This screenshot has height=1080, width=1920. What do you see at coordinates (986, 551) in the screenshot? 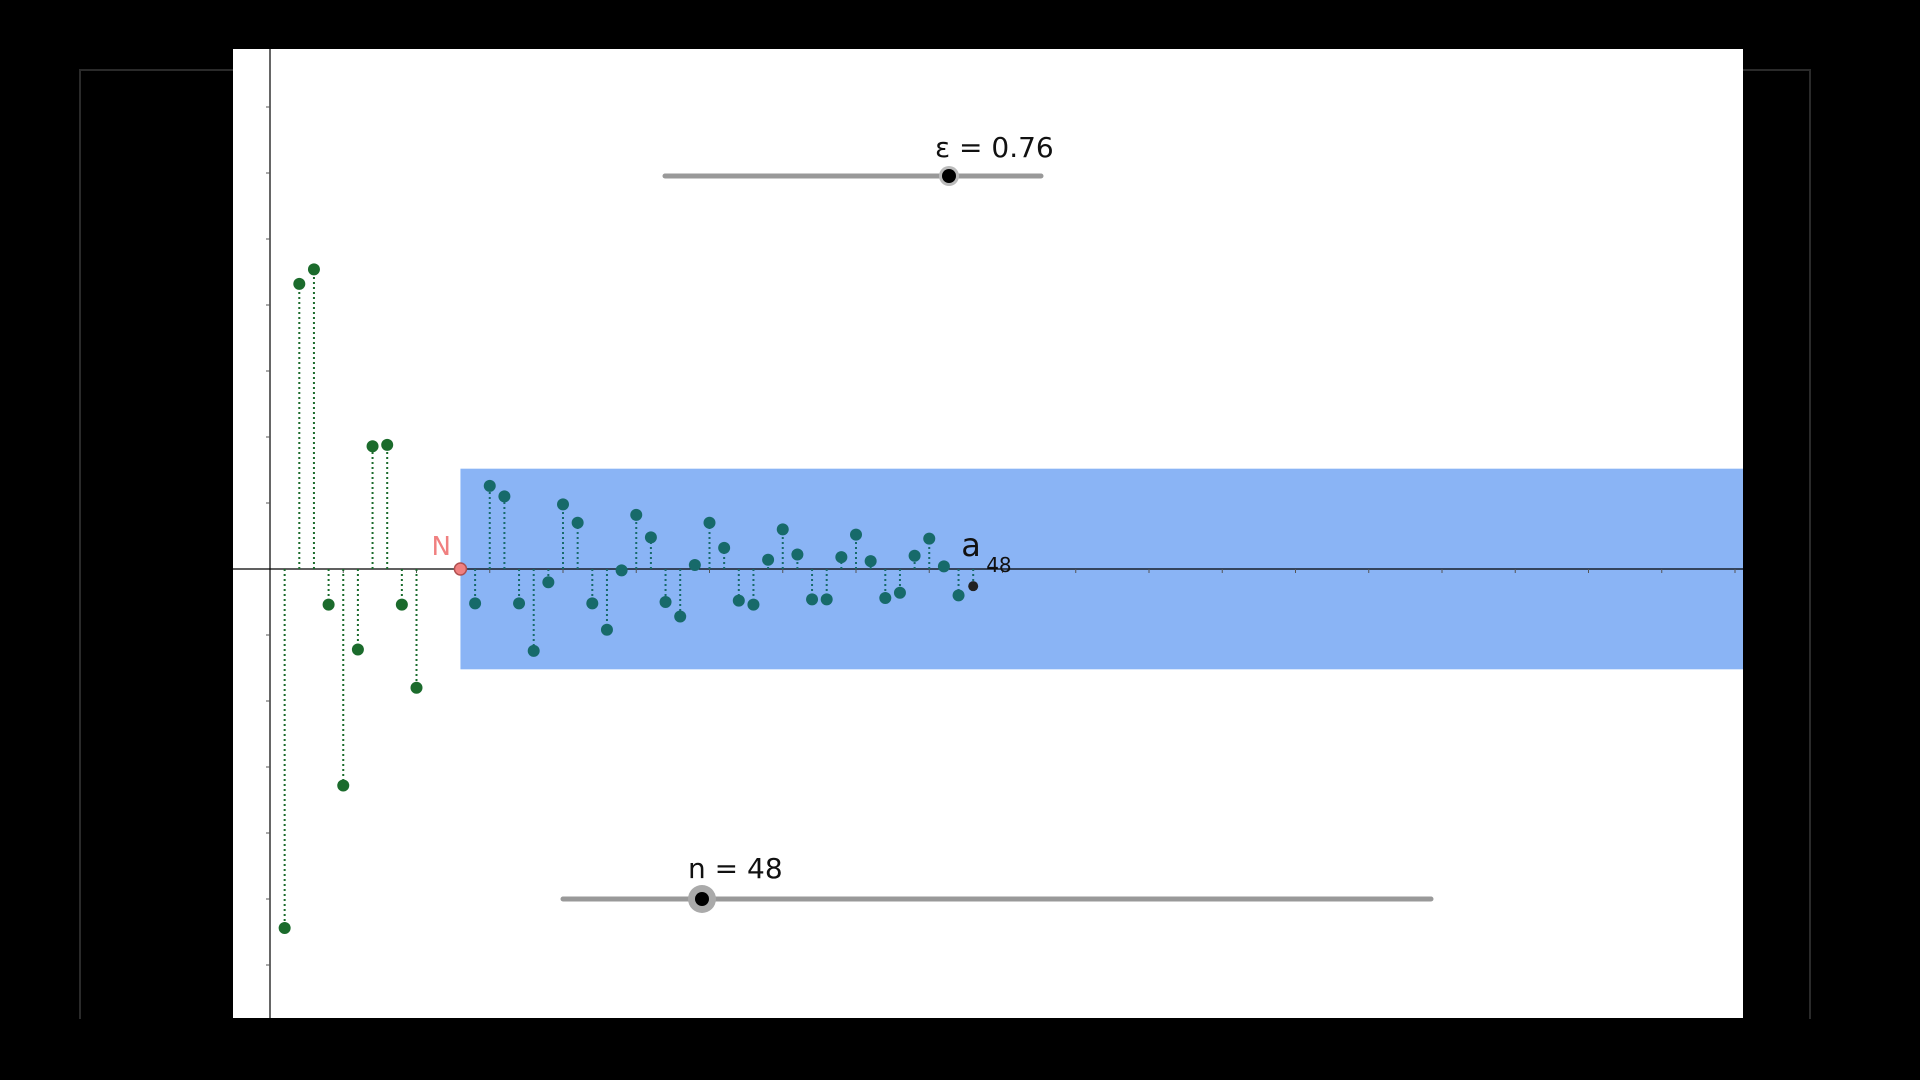
I see `current-point-label: a 48` at bounding box center [986, 551].